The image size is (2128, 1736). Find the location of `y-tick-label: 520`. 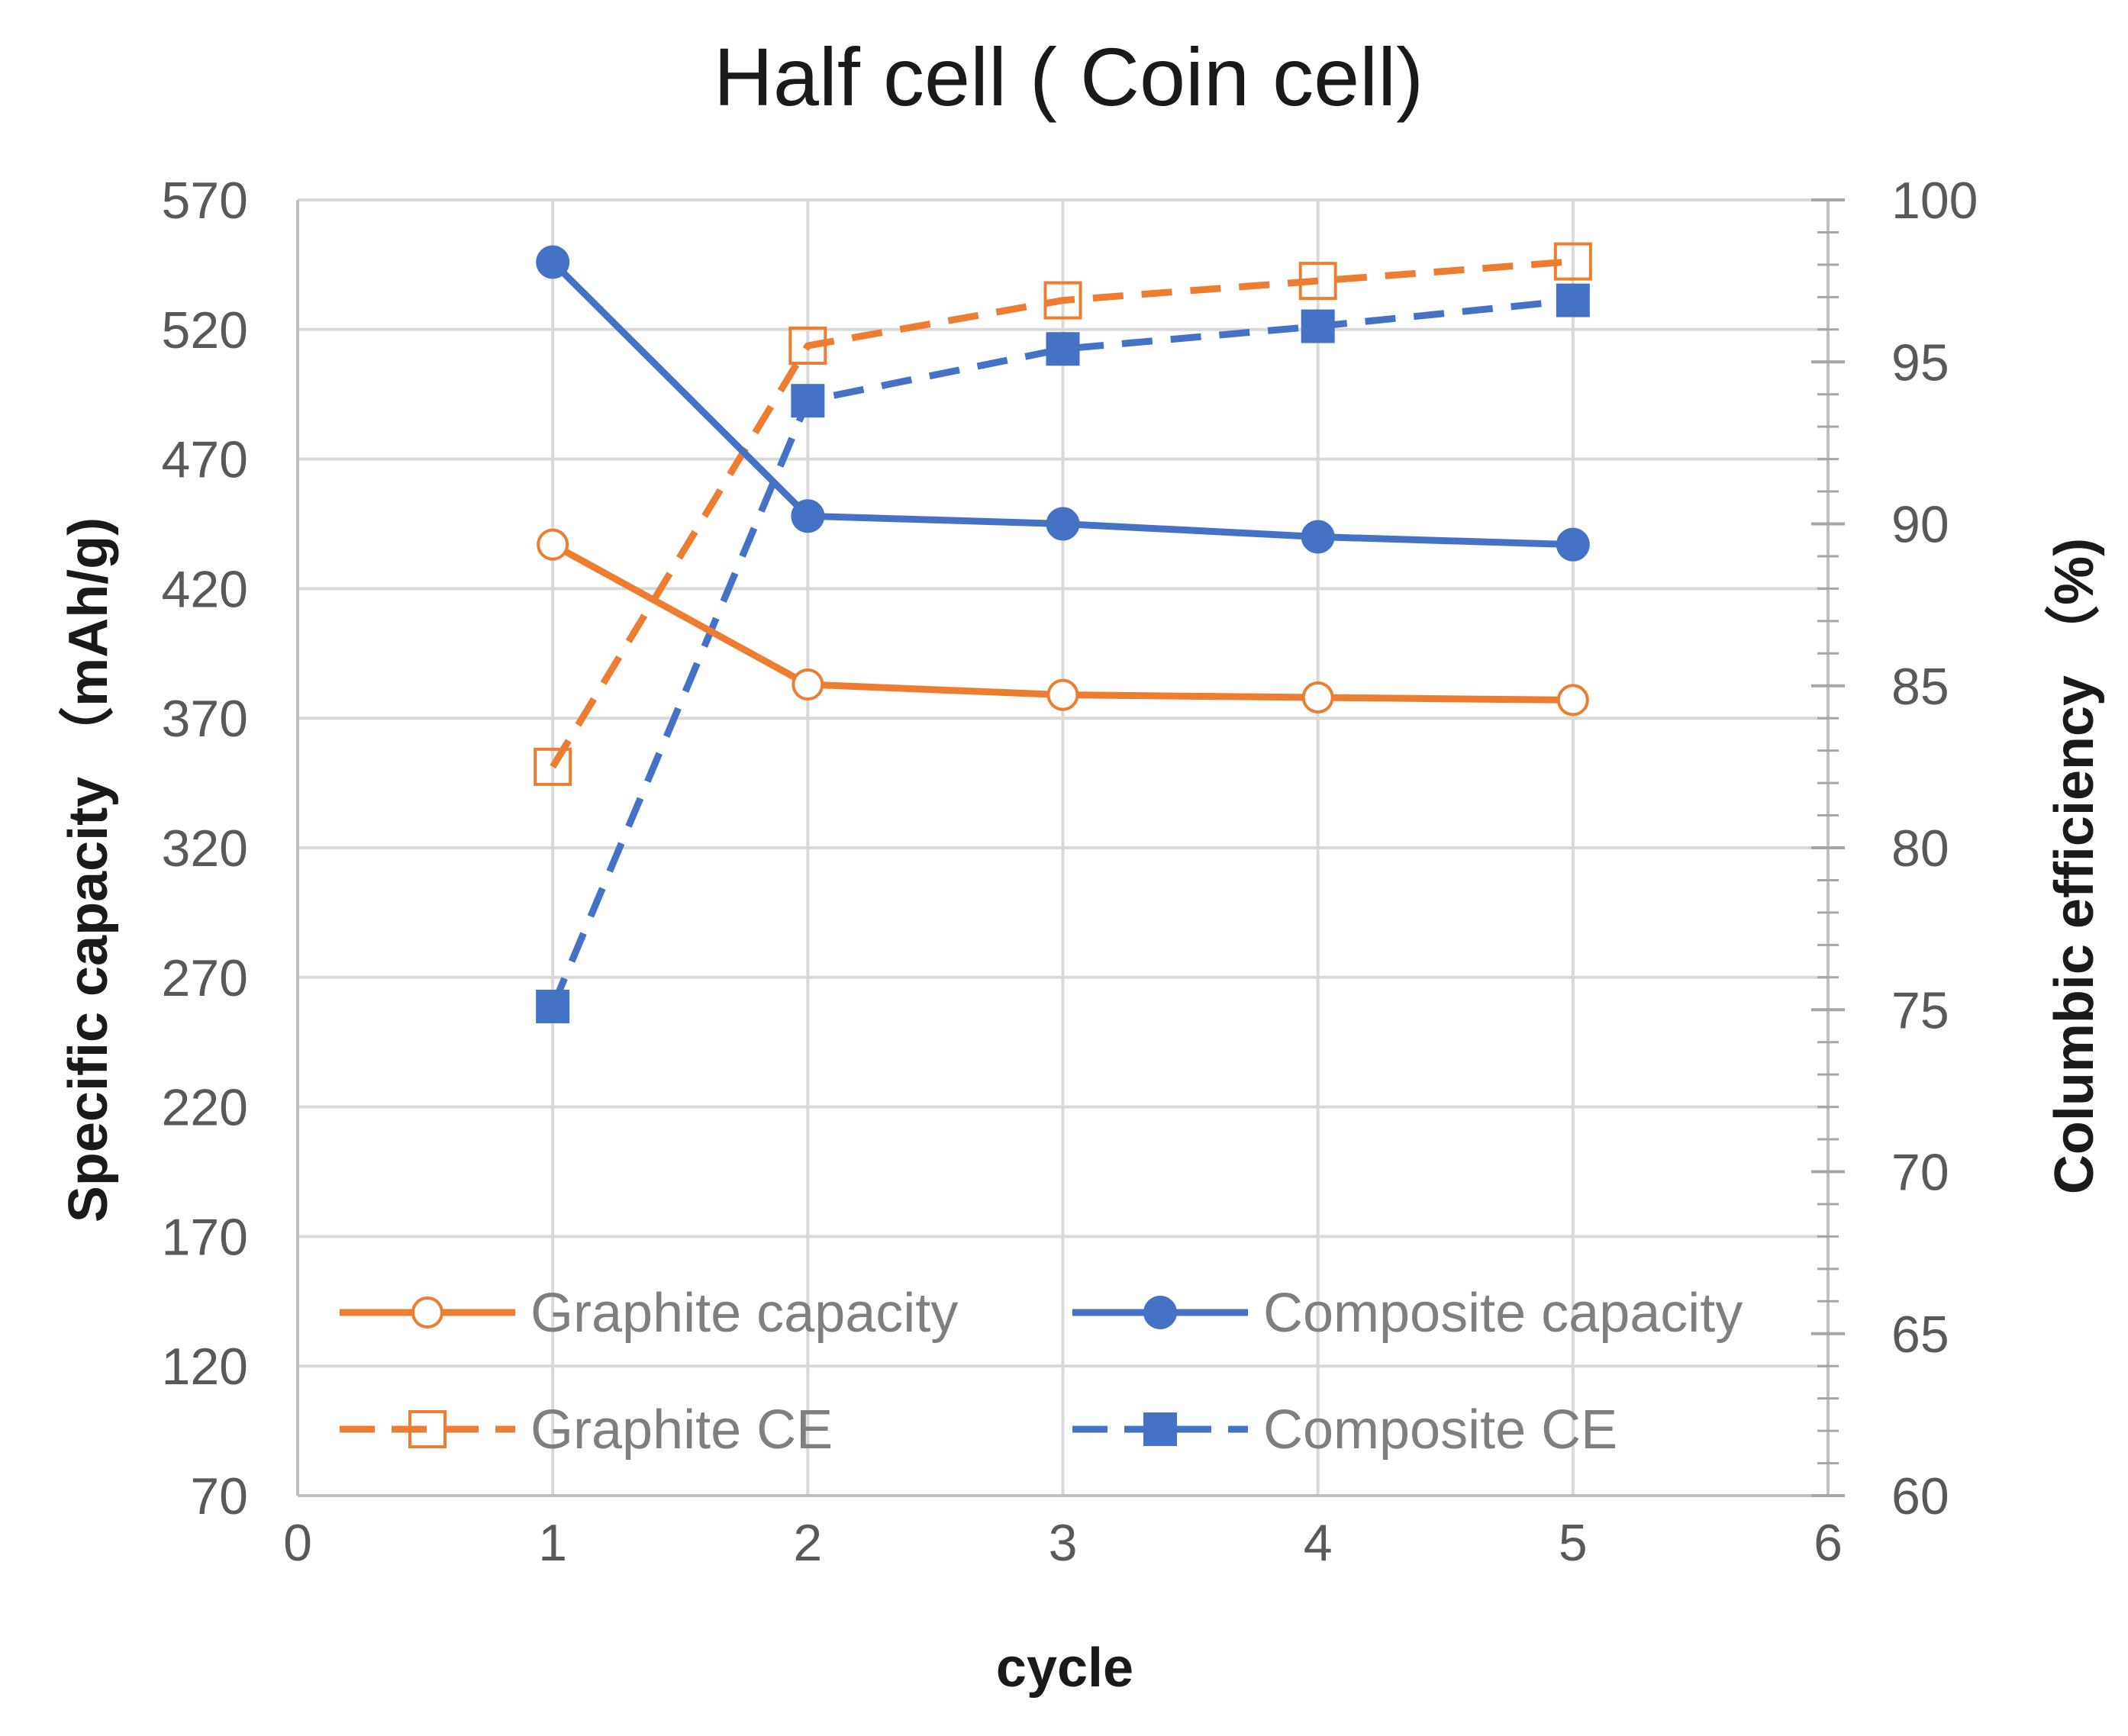

y-tick-label: 520 is located at coordinates (205, 330).